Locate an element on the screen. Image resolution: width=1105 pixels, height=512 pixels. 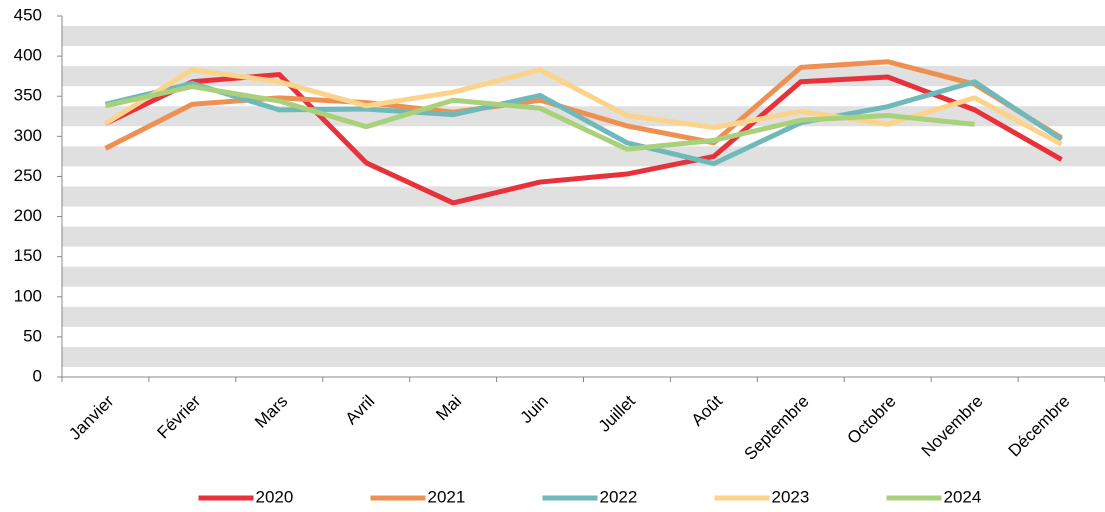
y-tick-label: 200 is located at coordinates (28, 215).